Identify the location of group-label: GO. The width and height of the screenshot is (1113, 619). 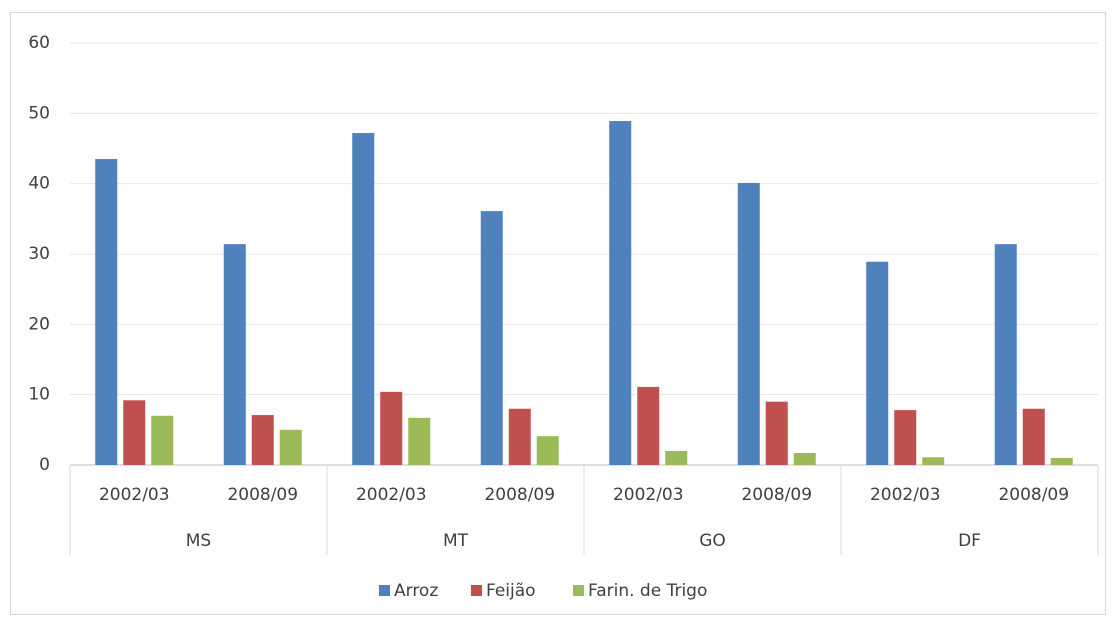
(712, 541).